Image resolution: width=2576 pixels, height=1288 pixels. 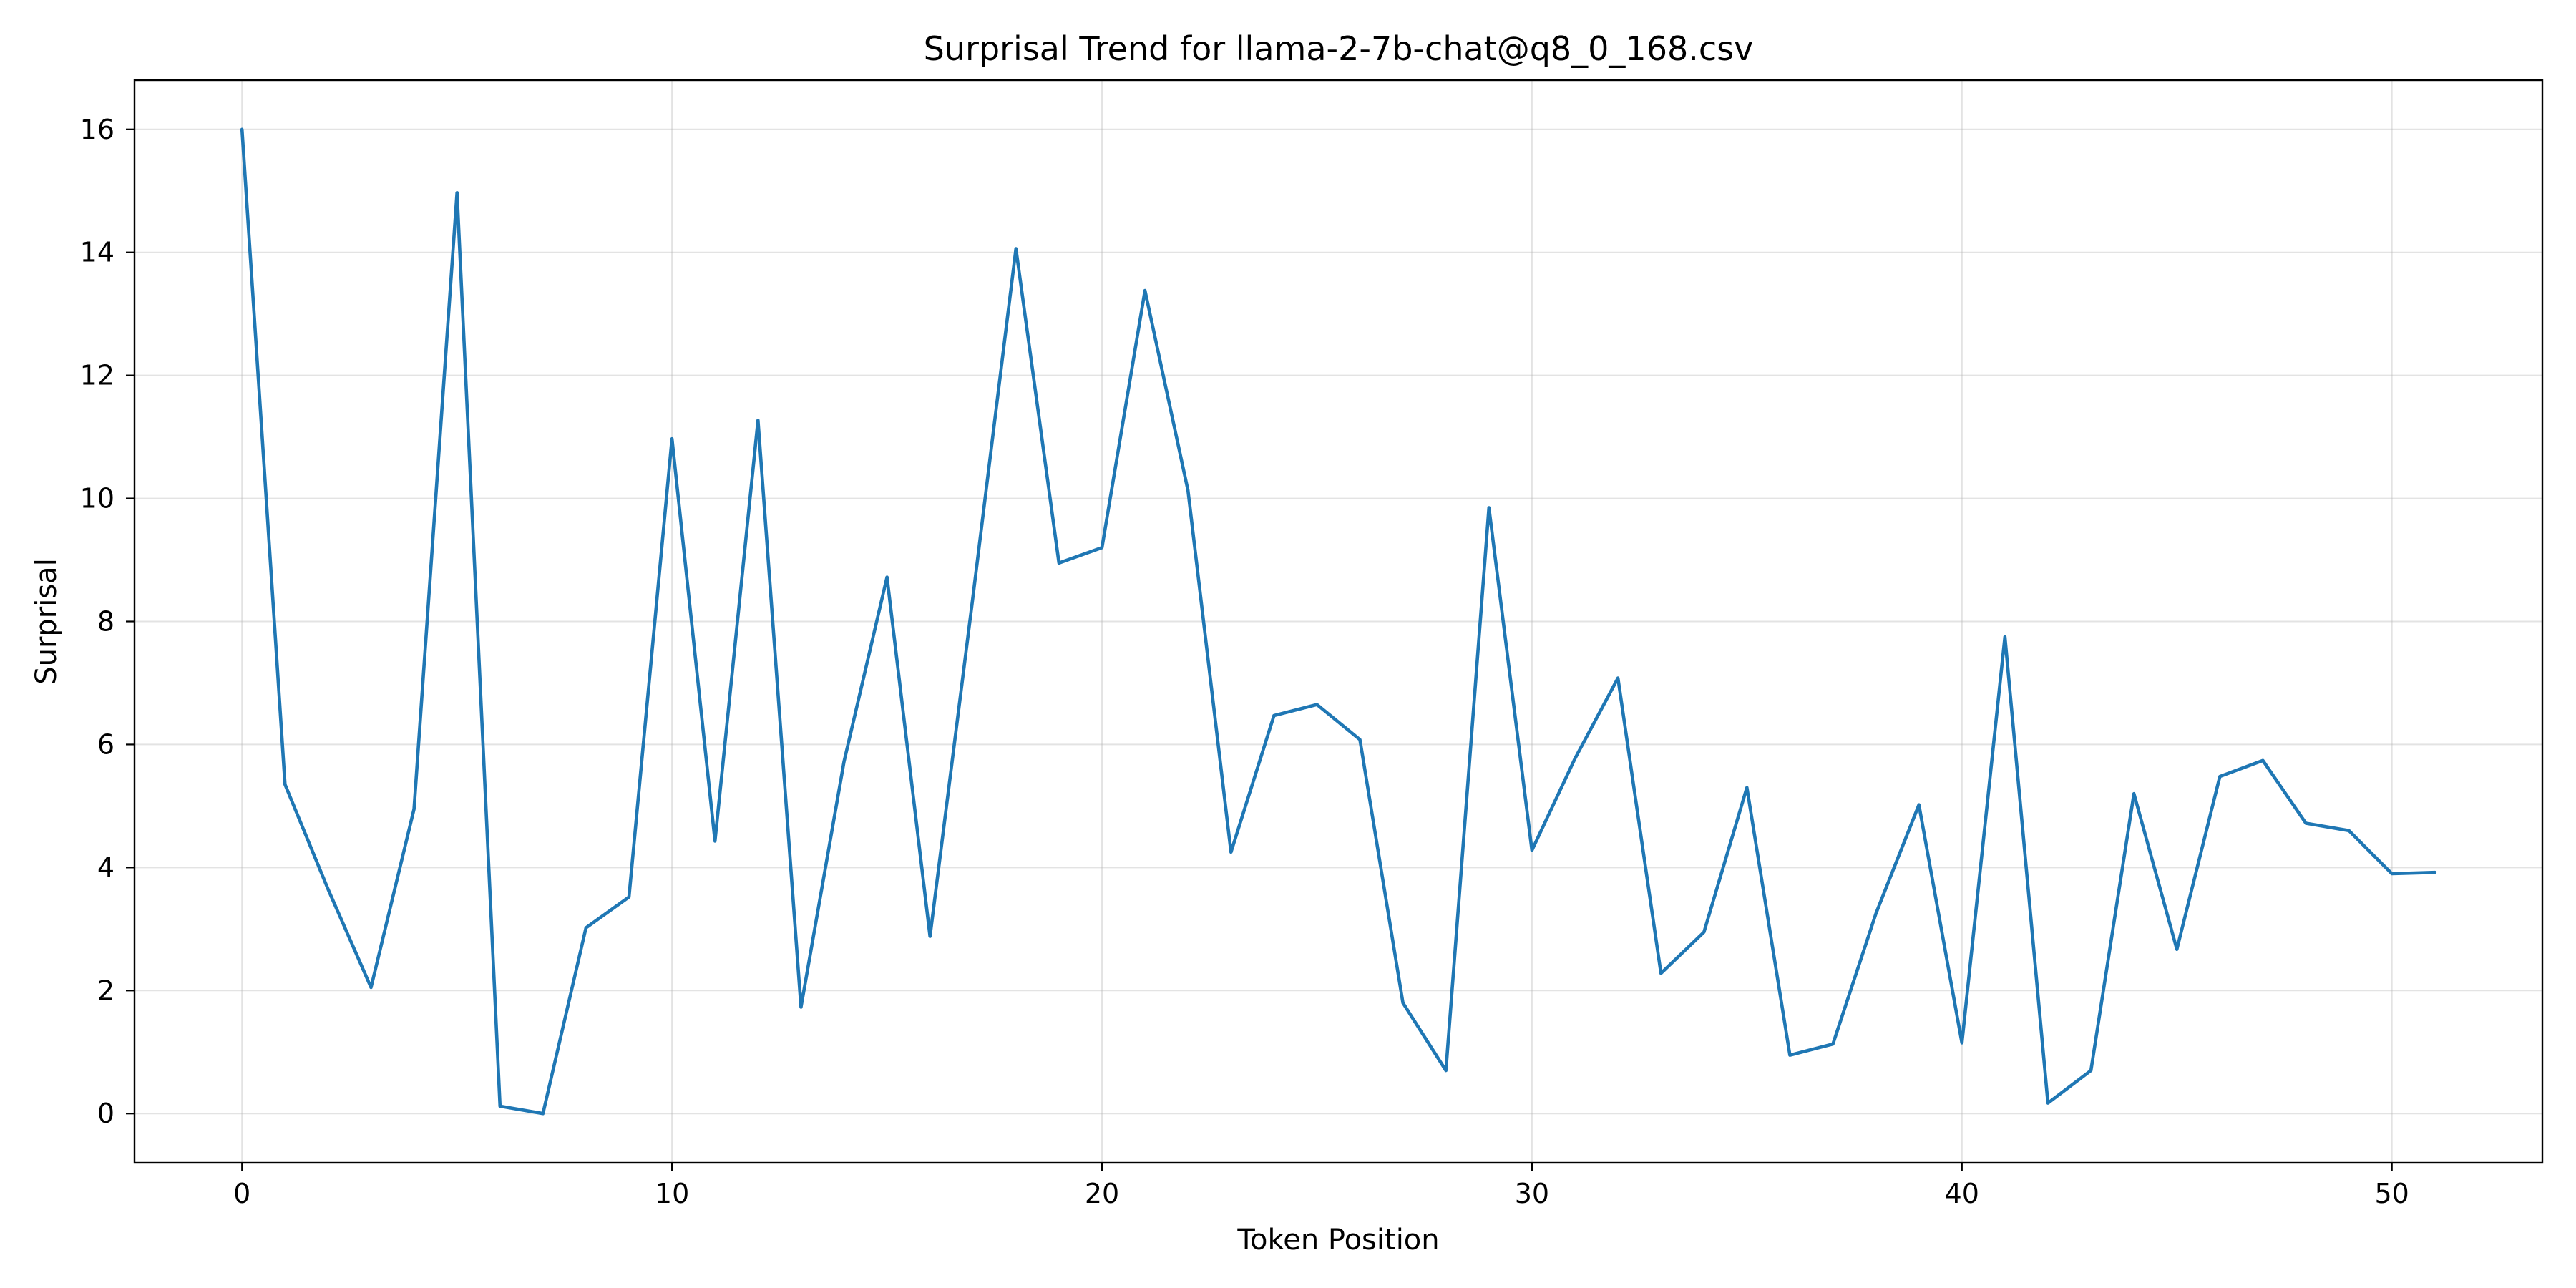 What do you see at coordinates (97, 375) in the screenshot?
I see `y-tick-label: 12` at bounding box center [97, 375].